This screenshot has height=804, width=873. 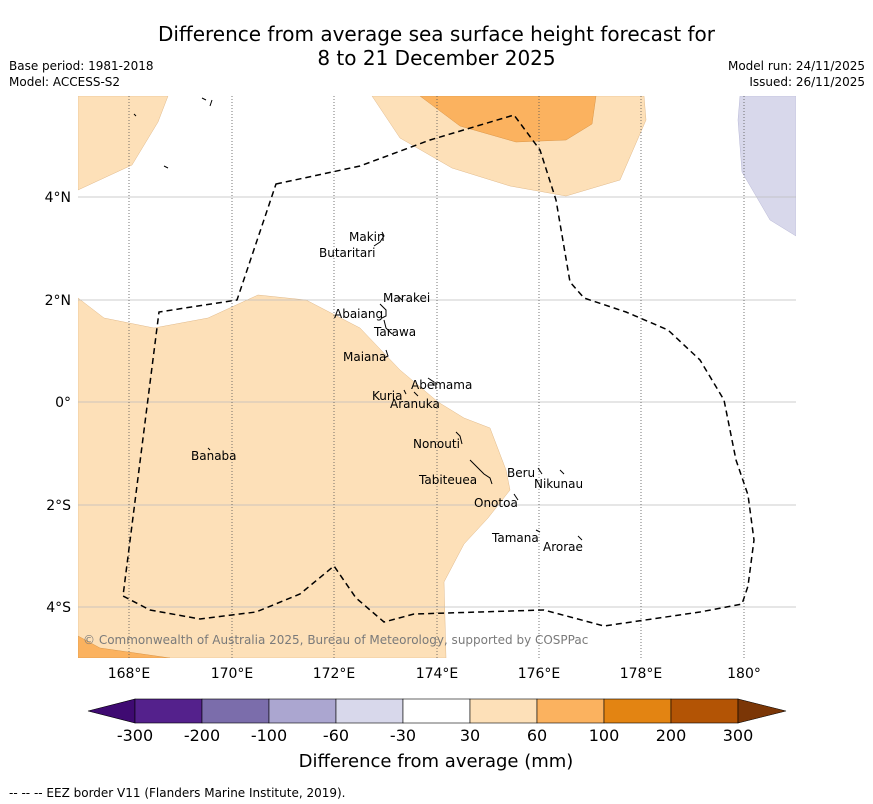 What do you see at coordinates (124, 646) in the screenshot?
I see `anomaly-region-bottom-left` at bounding box center [124, 646].